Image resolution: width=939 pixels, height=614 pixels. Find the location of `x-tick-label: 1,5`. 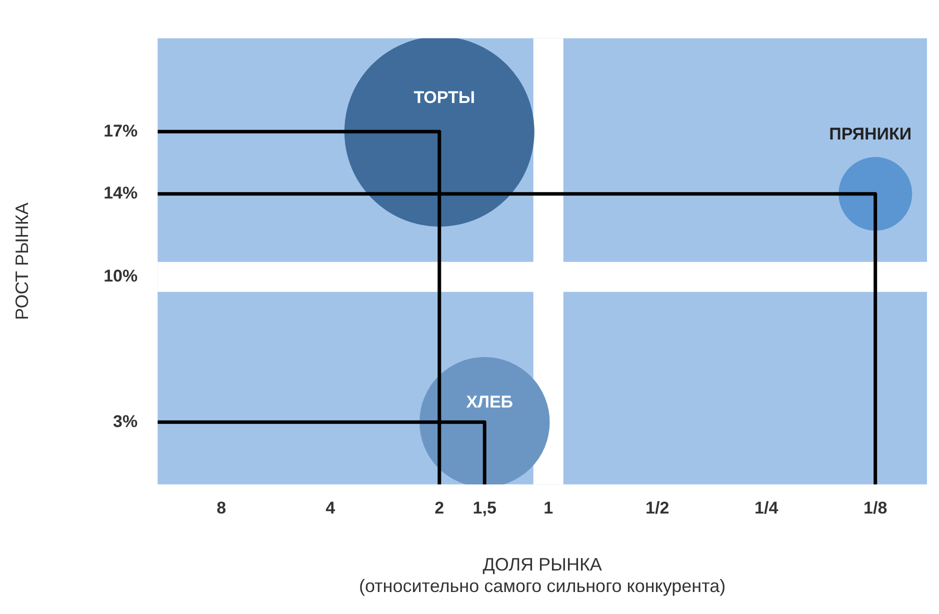

x-tick-label: 1,5 is located at coordinates (484, 508).